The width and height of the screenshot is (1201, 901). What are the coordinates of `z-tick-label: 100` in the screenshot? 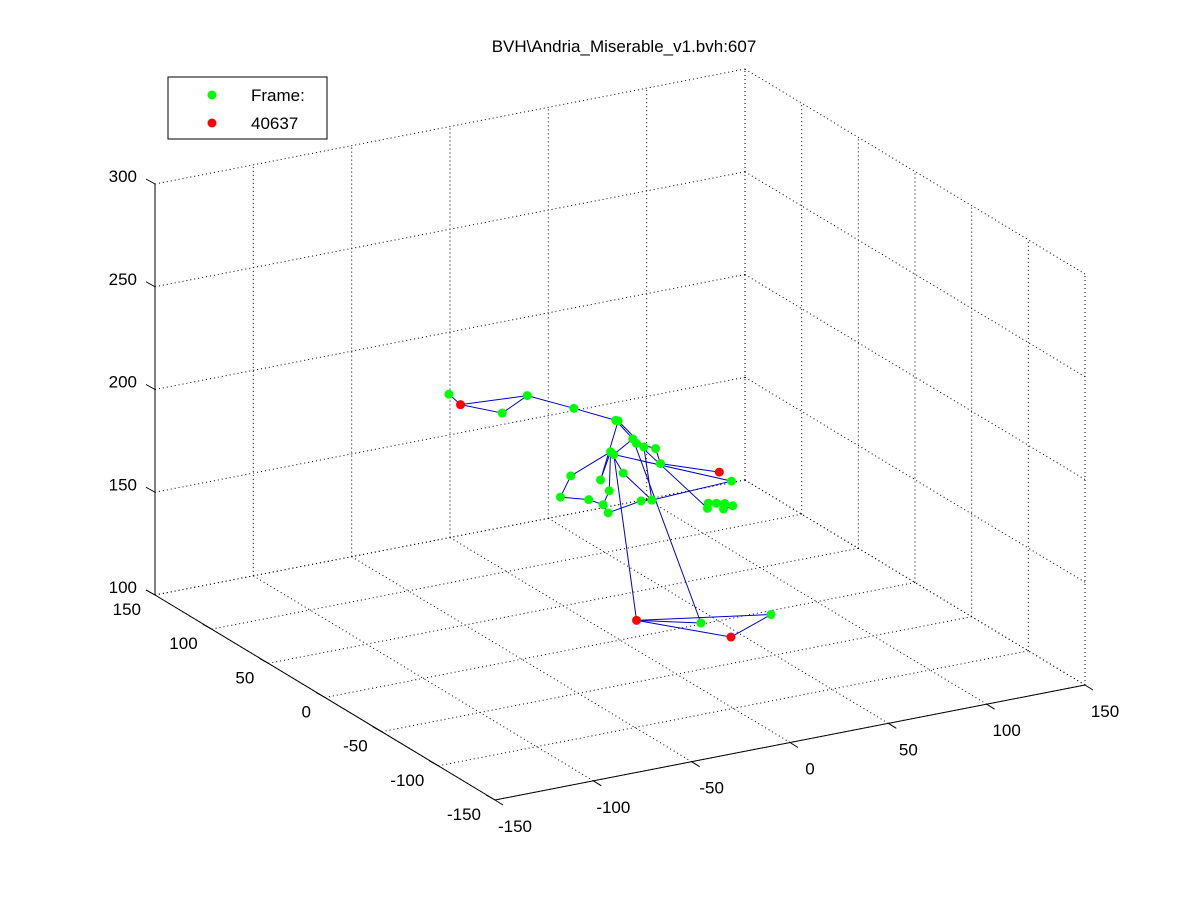 It's located at (123, 587).